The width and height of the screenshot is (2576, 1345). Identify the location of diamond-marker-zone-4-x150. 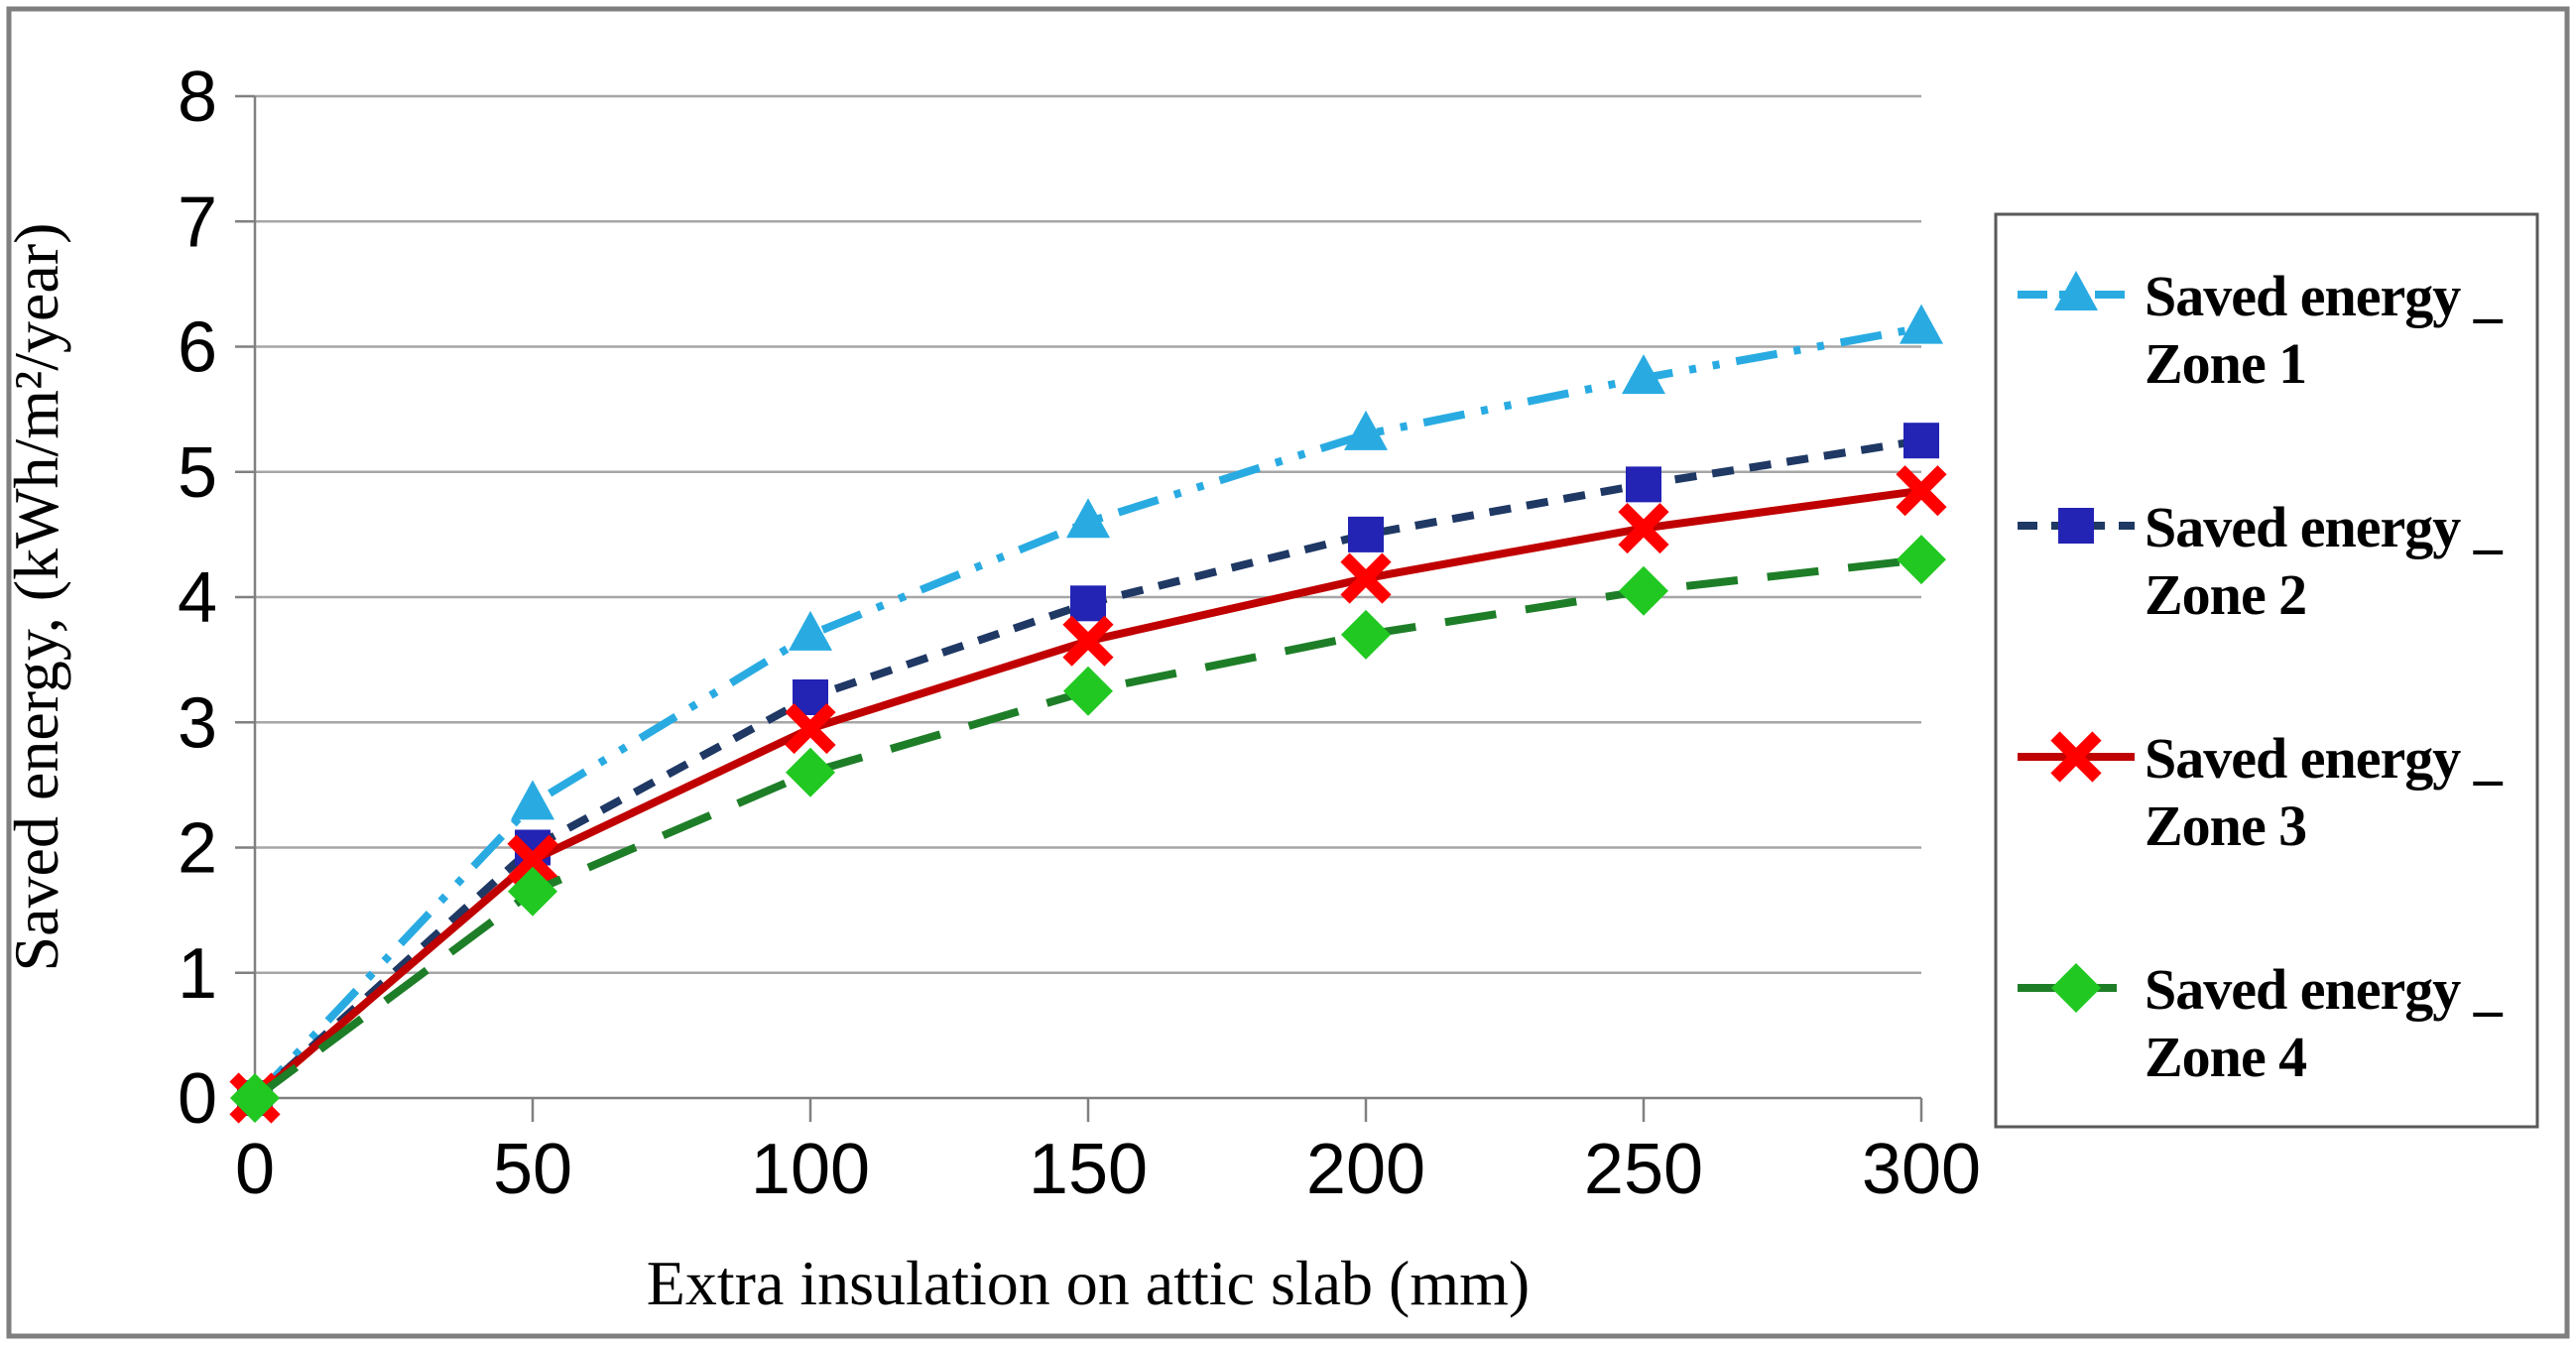
(1088, 691).